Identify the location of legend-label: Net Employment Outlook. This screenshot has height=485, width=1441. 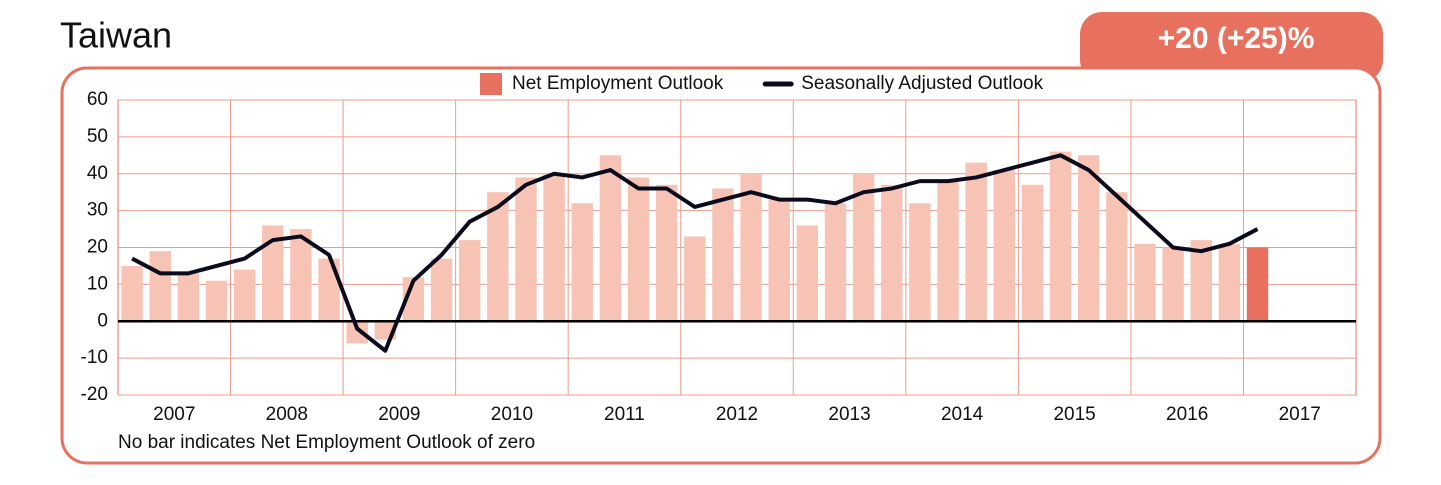
(618, 83).